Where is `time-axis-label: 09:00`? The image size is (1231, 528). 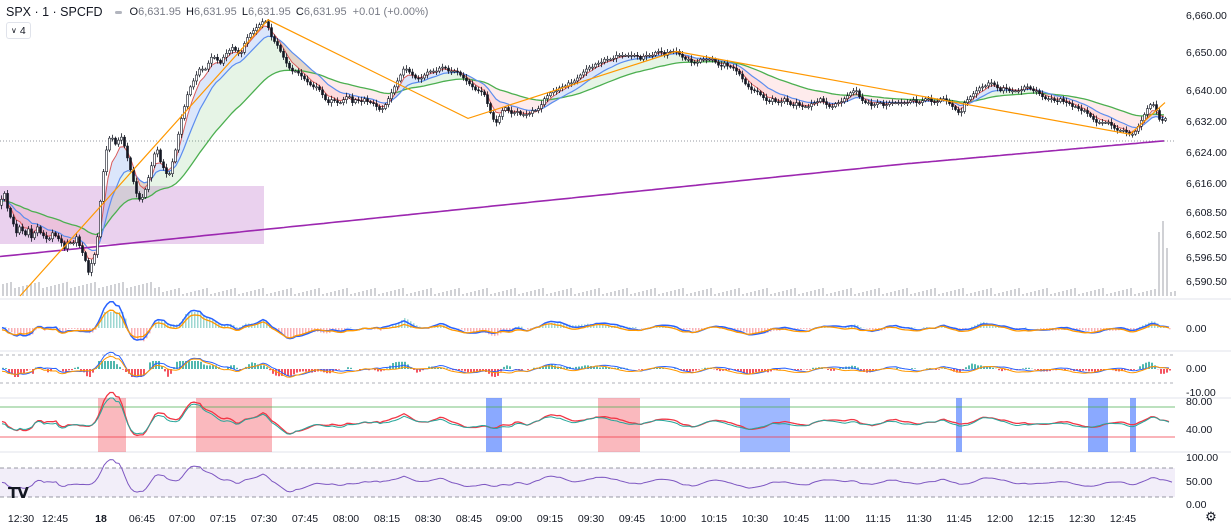 time-axis-label: 09:00 is located at coordinates (509, 519).